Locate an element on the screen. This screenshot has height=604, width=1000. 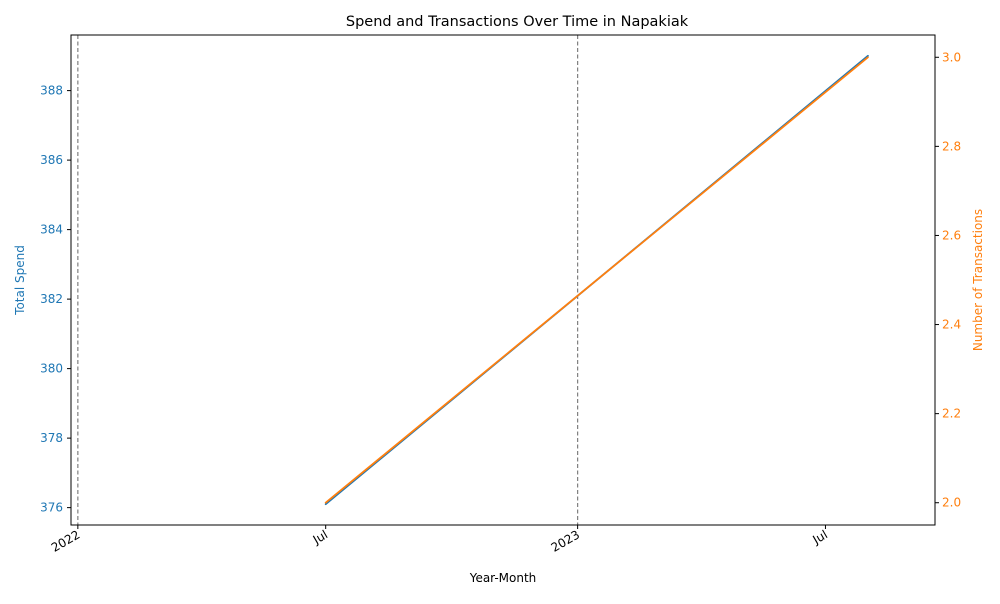
left-y-tick-label: 380 is located at coordinates (51, 369).